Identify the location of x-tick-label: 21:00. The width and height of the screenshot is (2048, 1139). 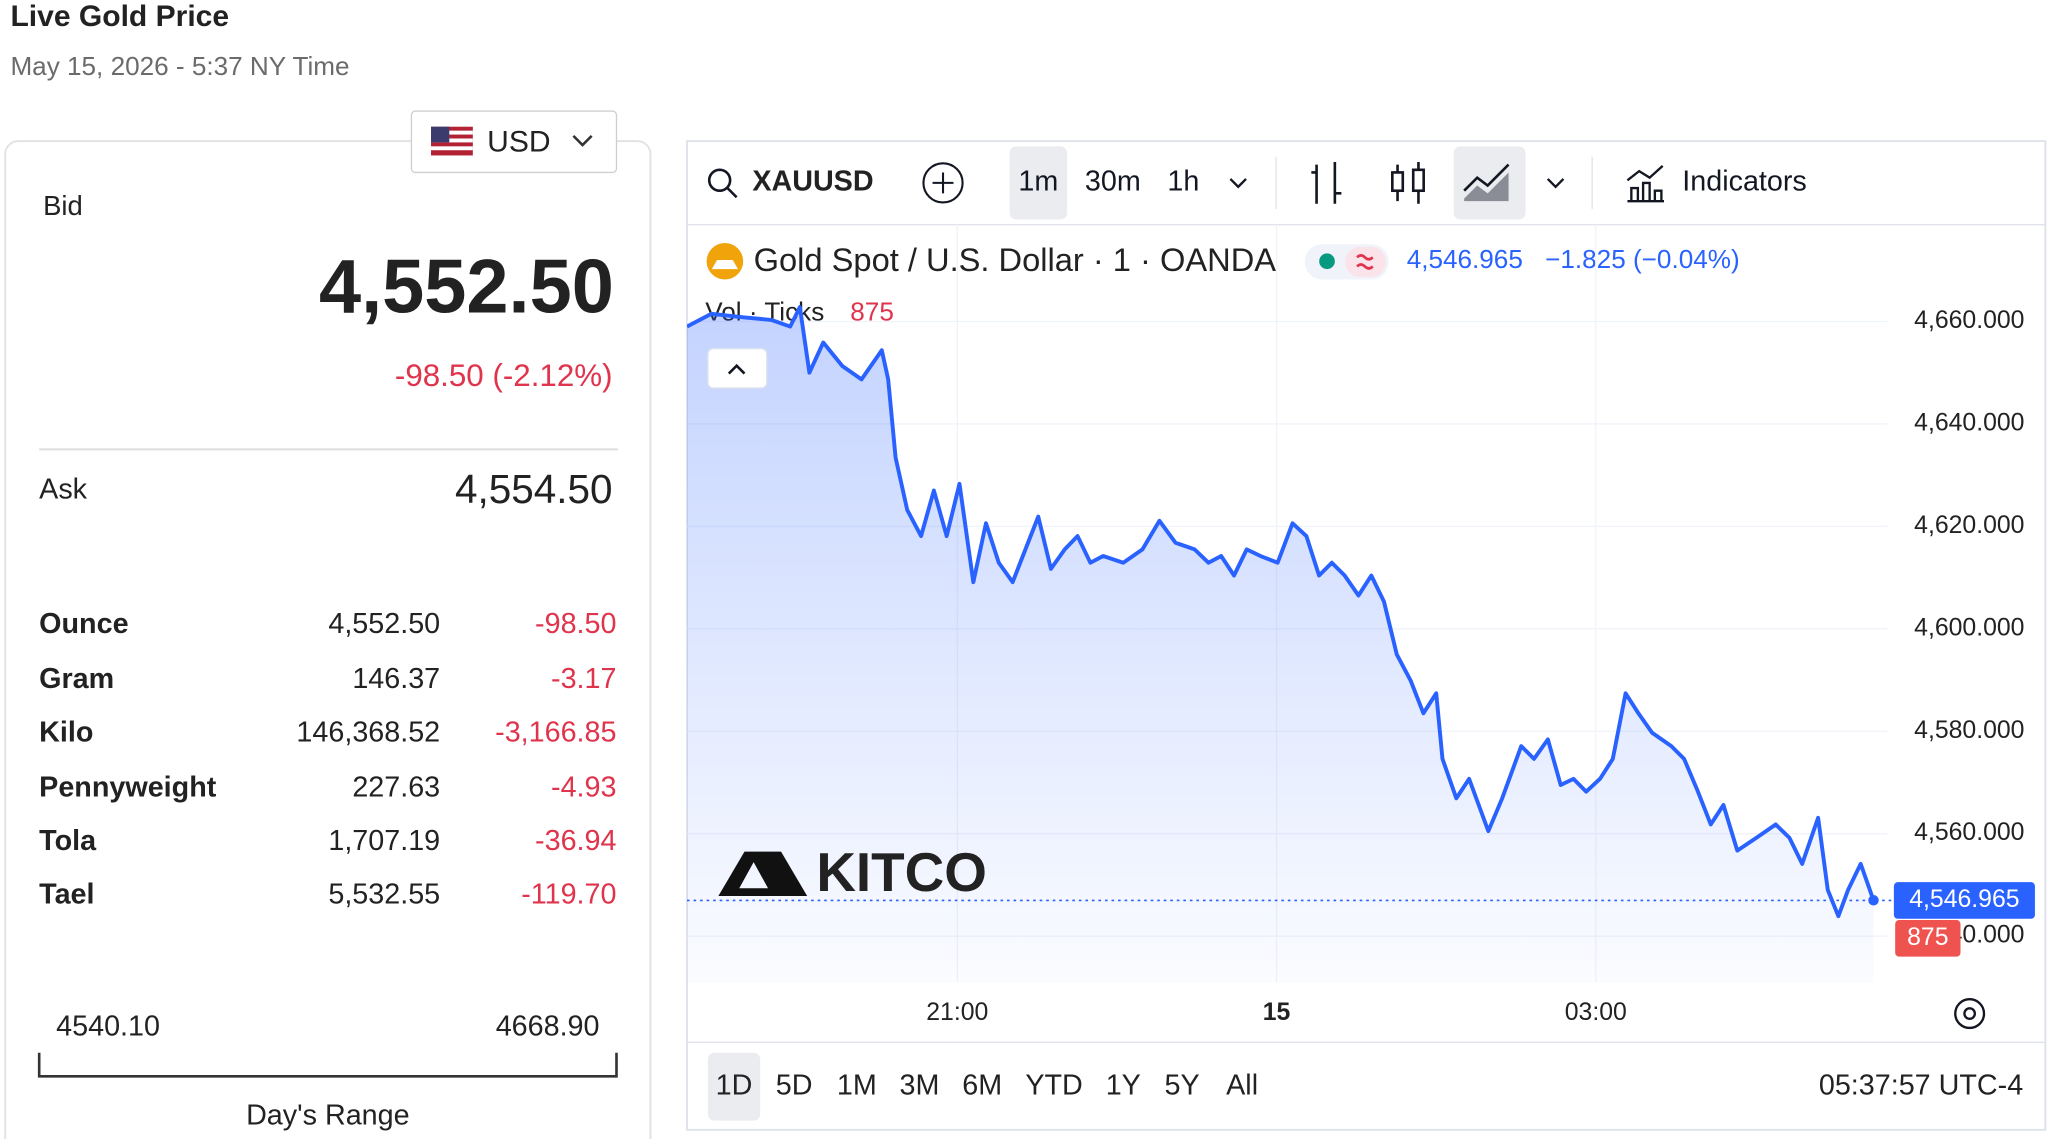
(957, 1012).